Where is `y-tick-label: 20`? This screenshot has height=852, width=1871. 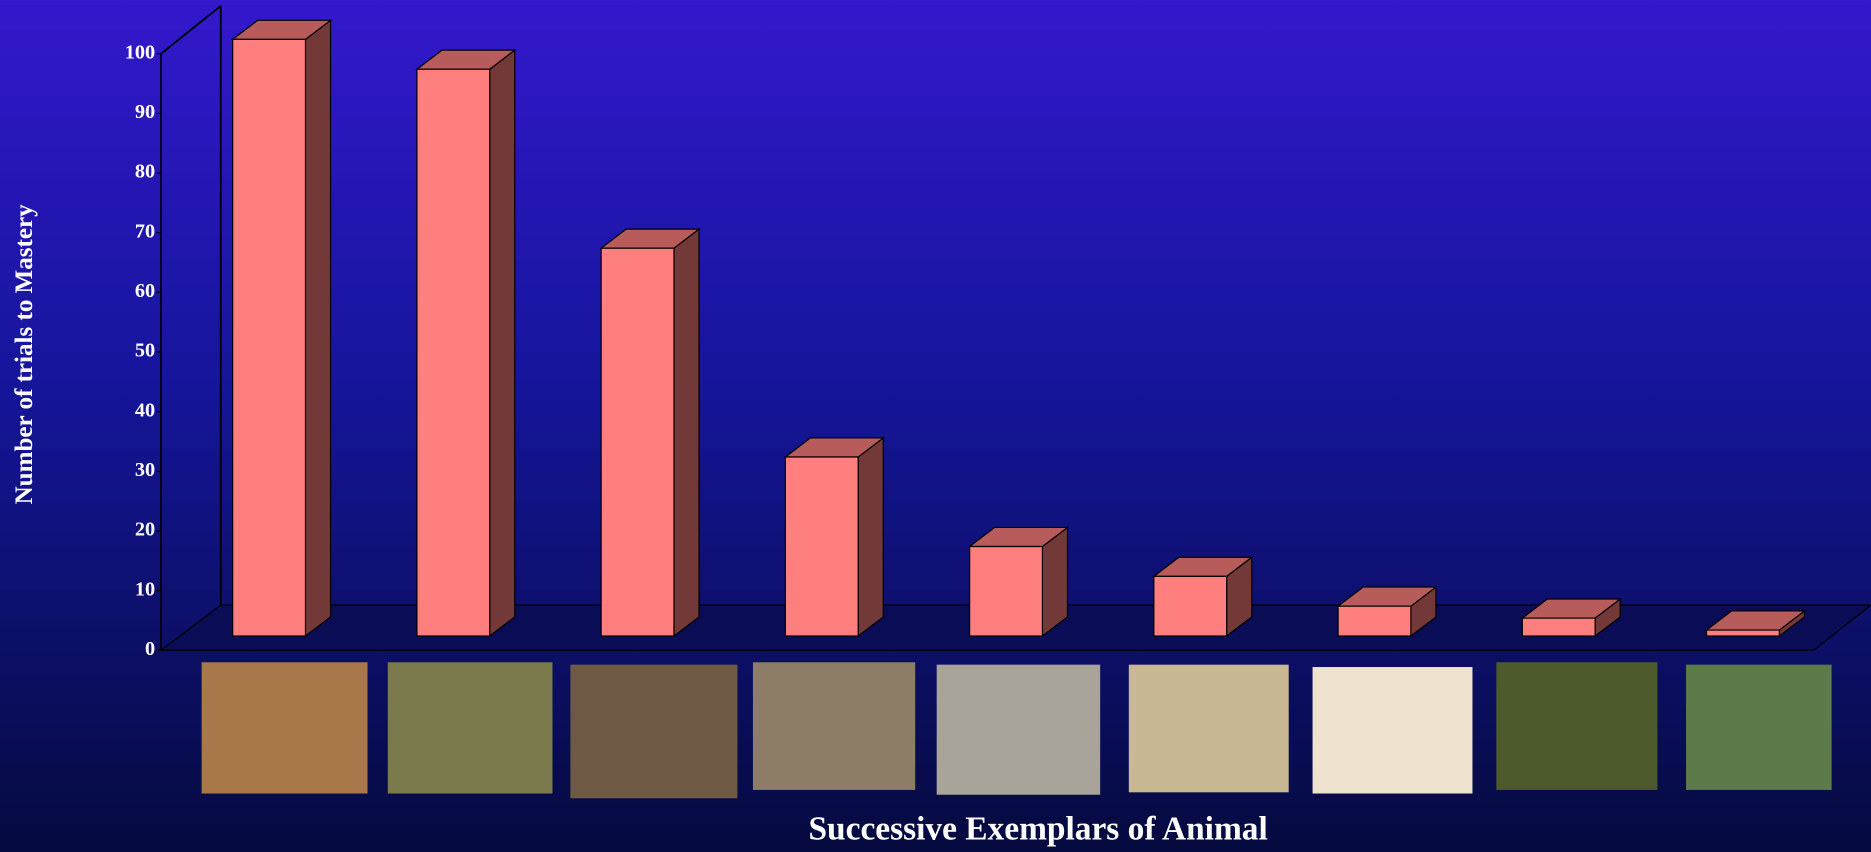 y-tick-label: 20 is located at coordinates (145, 530).